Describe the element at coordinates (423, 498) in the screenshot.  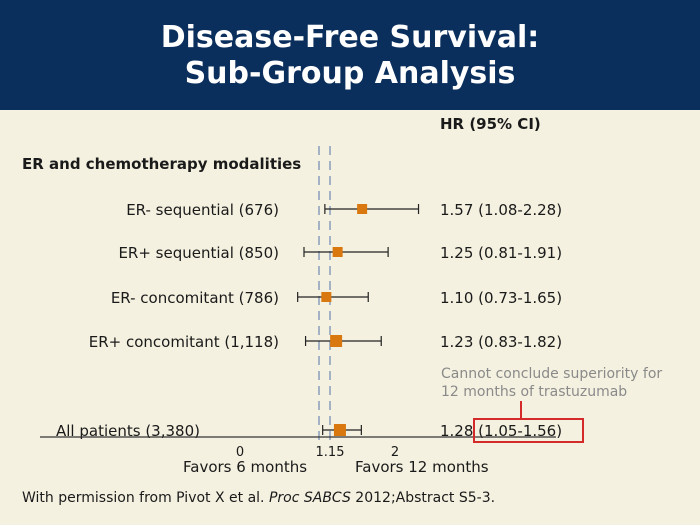
I see `citation-suffix: 2012;Abstract S5-3.` at that location.